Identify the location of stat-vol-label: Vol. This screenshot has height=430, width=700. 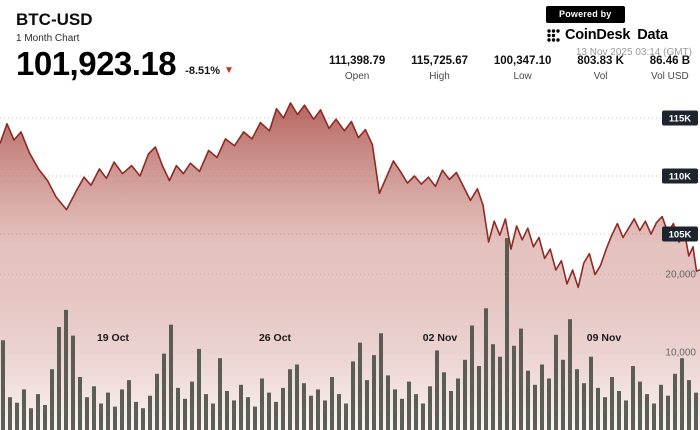
(600, 76).